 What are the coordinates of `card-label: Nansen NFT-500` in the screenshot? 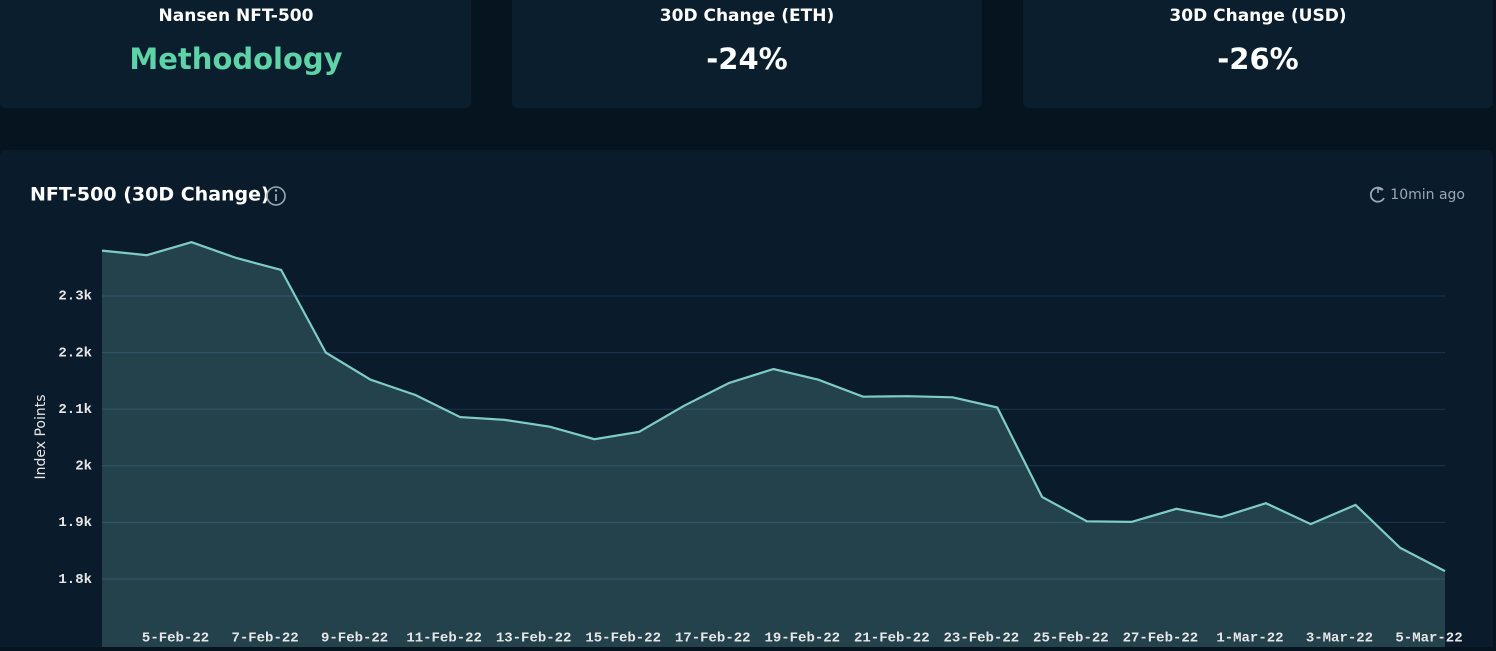 It's located at (236, 16).